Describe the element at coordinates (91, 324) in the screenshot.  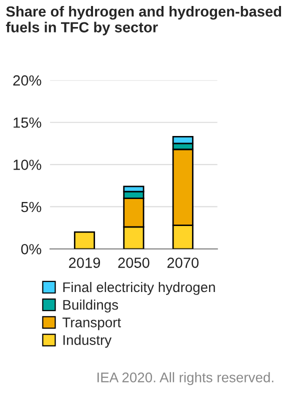
I see `legend-label: Transport` at that location.